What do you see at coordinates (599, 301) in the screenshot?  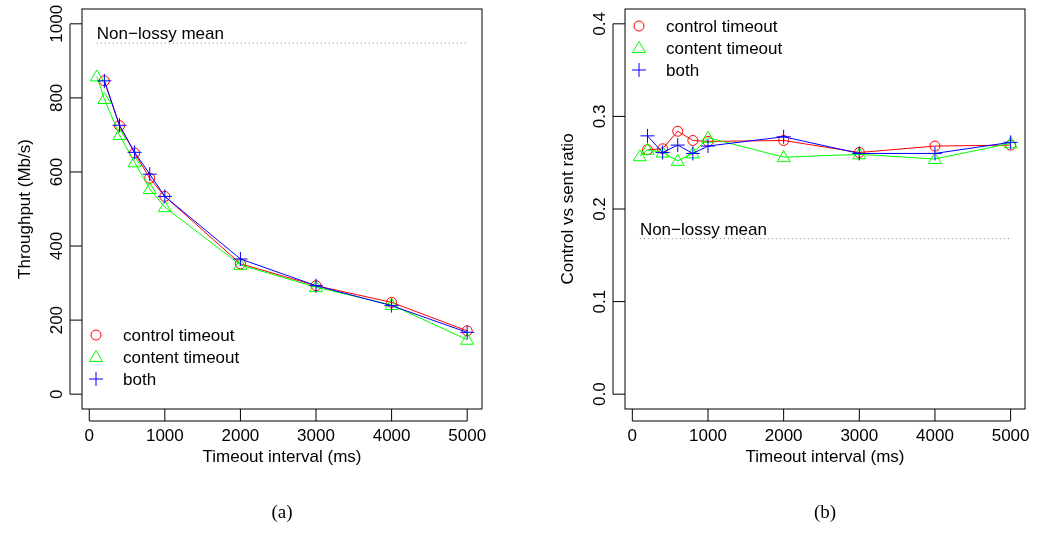 I see `y-tick-label: 0.1` at bounding box center [599, 301].